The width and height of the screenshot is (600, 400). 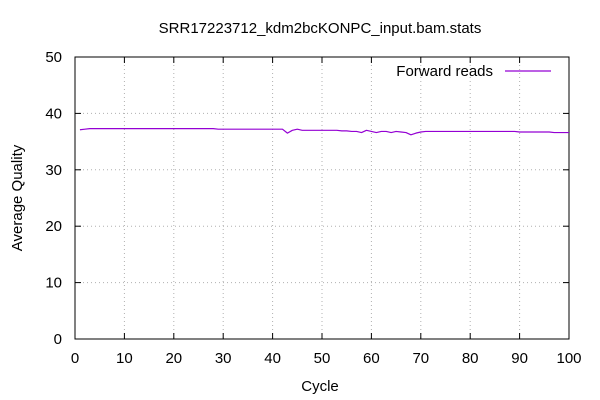 I want to click on y-tick-label: 40, so click(x=53, y=113).